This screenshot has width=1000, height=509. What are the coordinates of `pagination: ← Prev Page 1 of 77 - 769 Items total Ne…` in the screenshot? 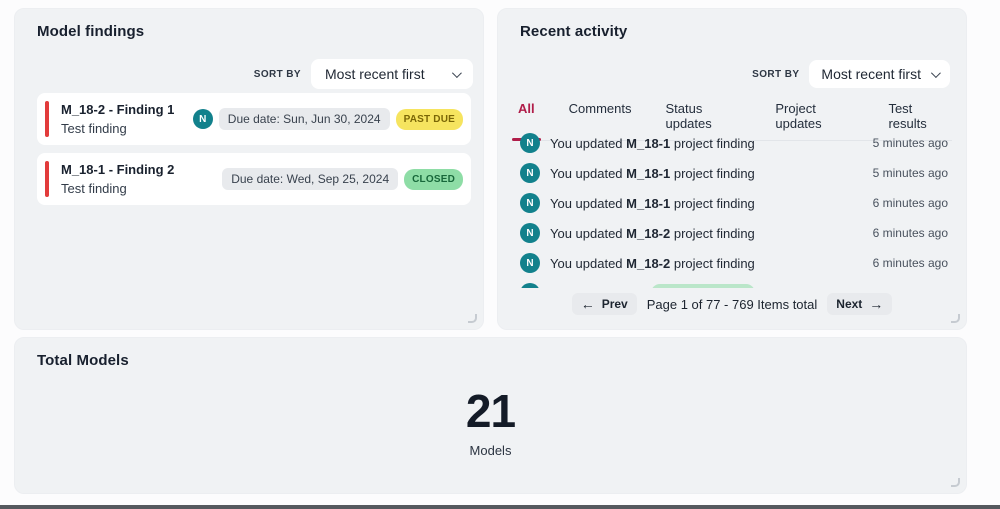 It's located at (732, 304).